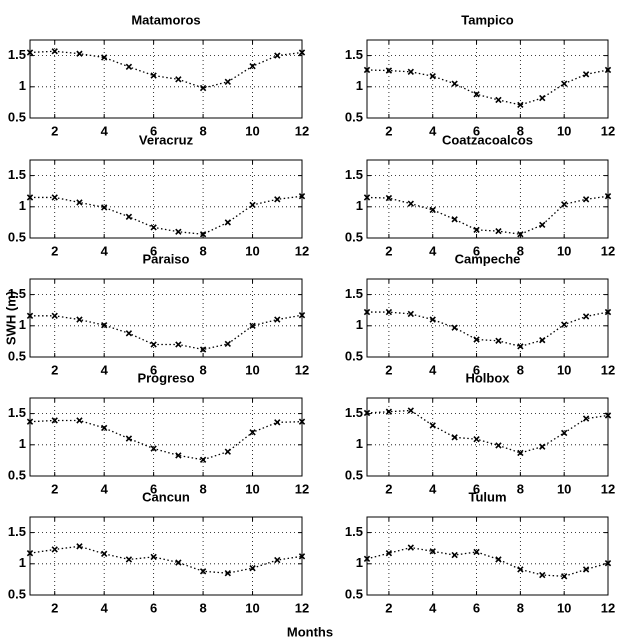 The image size is (620, 643). I want to click on subplot-title: Cancun, so click(166, 496).